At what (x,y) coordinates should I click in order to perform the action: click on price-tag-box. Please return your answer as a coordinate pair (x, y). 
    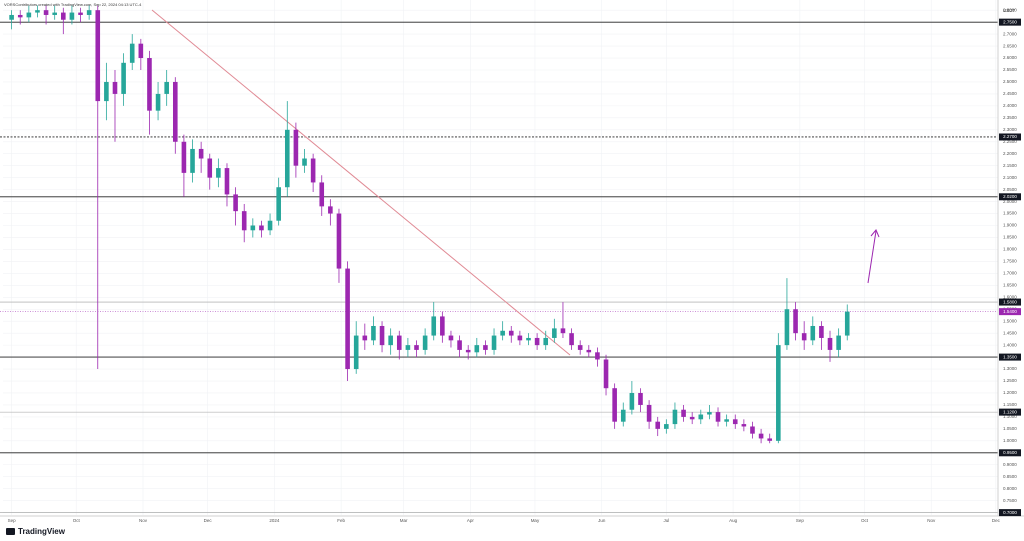
    Looking at the image, I should click on (1010, 312).